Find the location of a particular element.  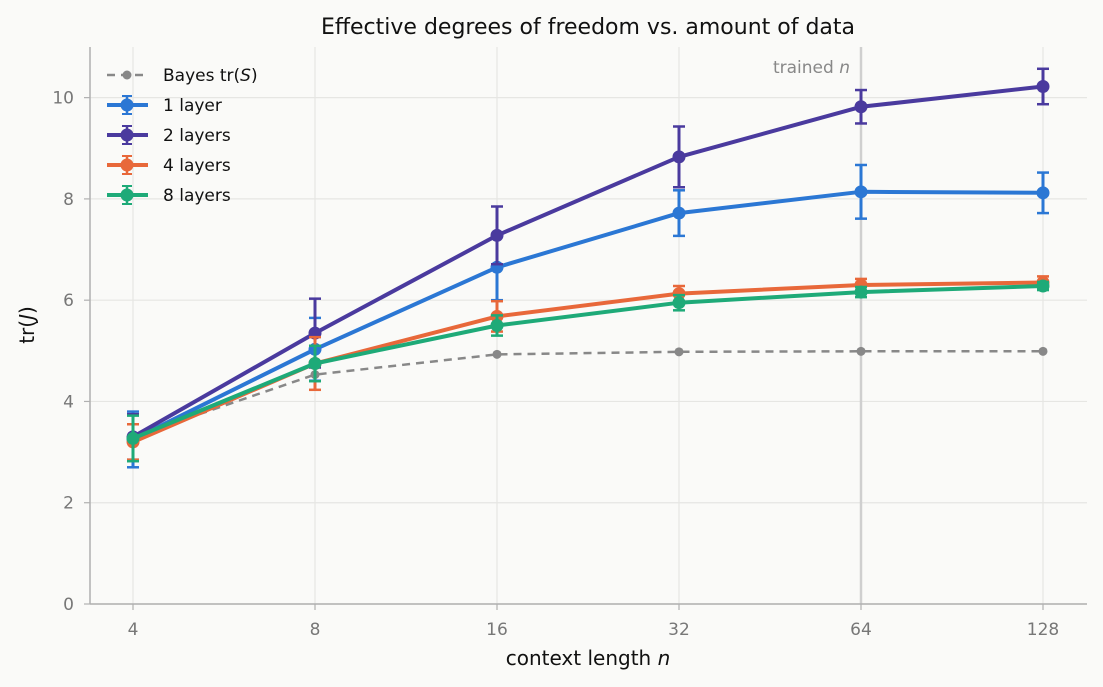

x-axis-label: context length n is located at coordinates (588, 658).